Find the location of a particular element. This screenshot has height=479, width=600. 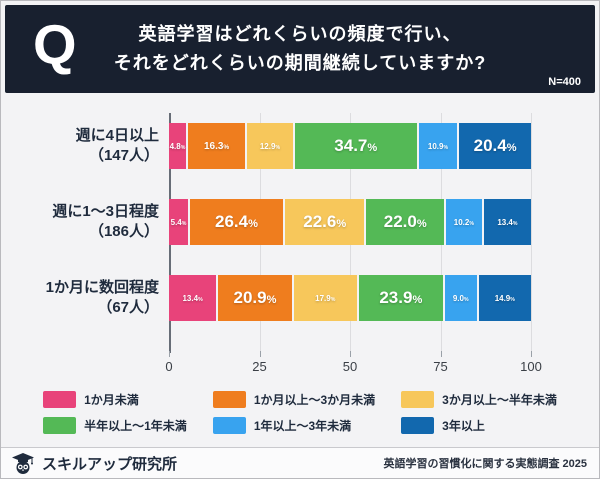

legend-label: 半年以上〜1年未満 is located at coordinates (135, 426).